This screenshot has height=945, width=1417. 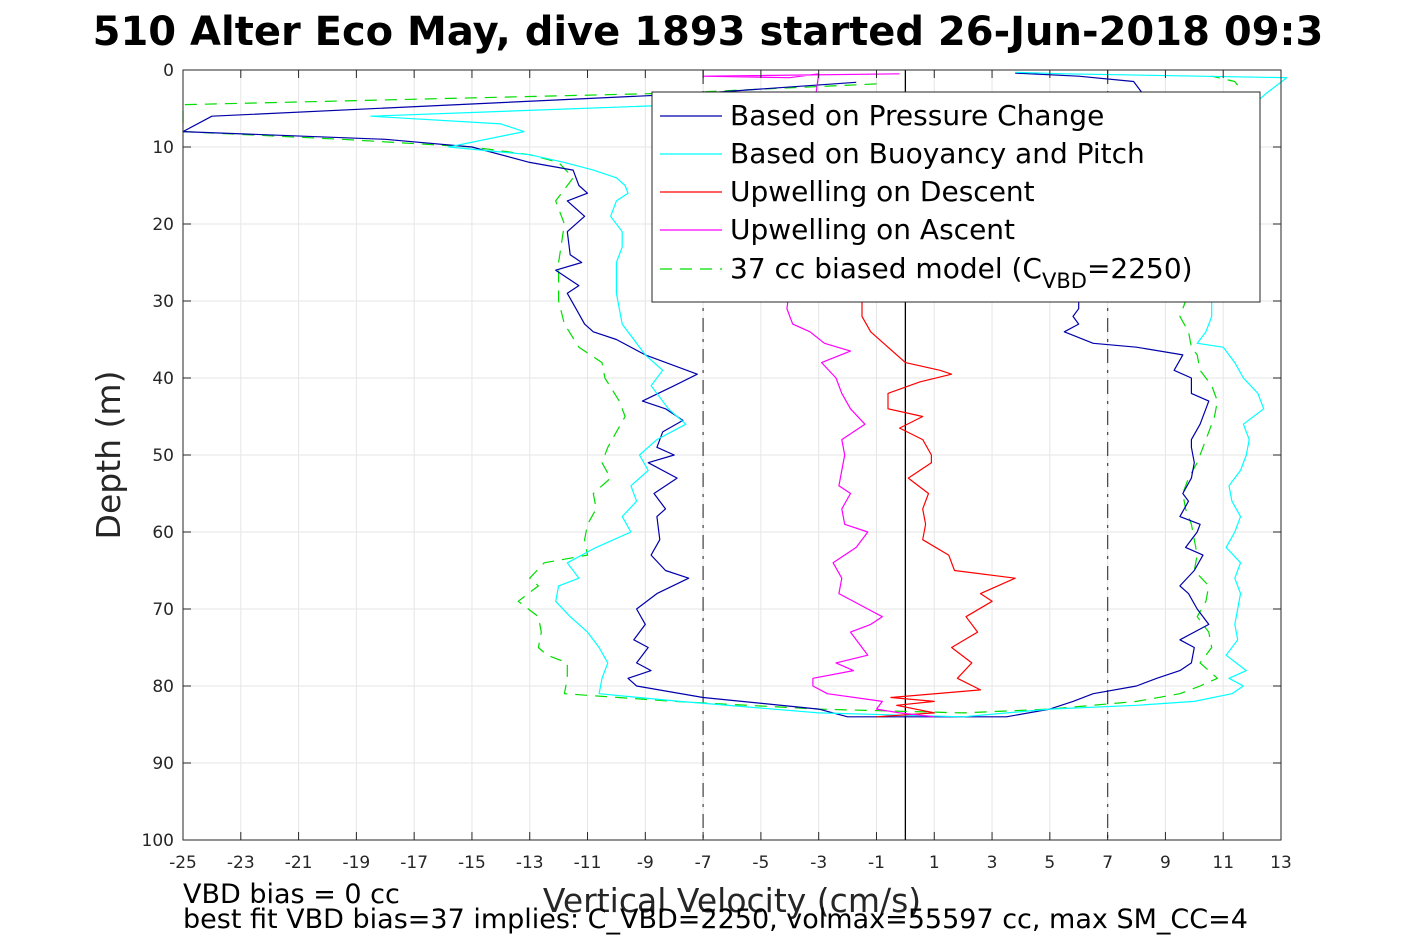 I want to click on x-tick-label: 1, so click(x=934, y=863).